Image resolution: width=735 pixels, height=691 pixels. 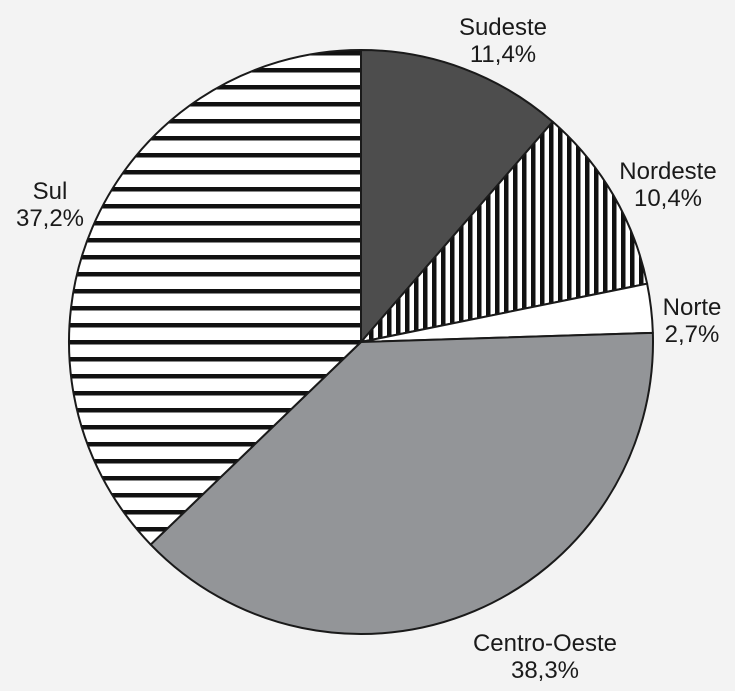 I want to click on label-centro-oeste-name: Centro-Oeste, so click(x=545, y=643).